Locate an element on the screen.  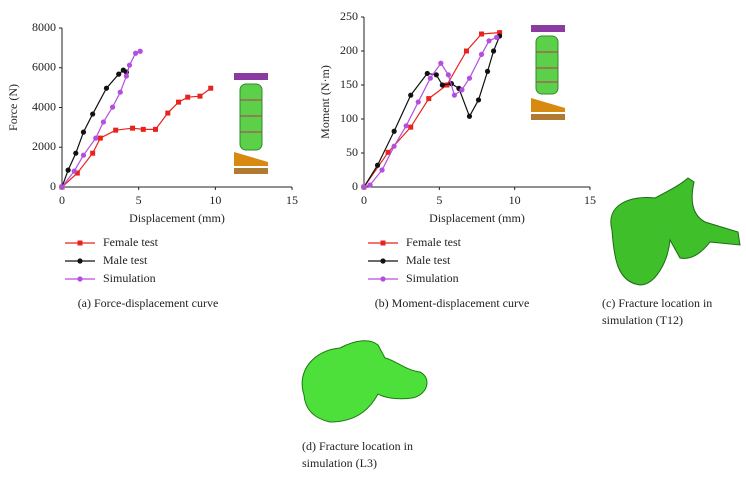
y-tick-label: 2000 is located at coordinates (44, 146).